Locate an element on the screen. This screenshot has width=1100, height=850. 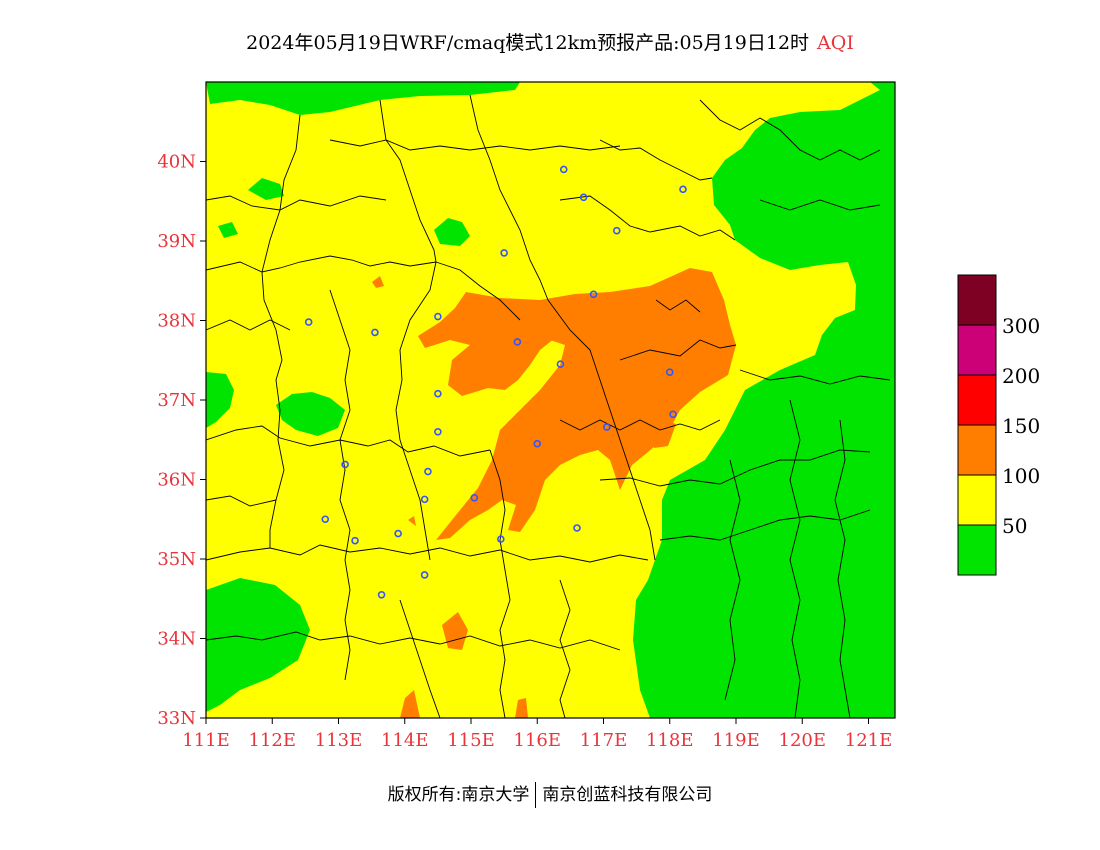
legend-level-label: 50 is located at coordinates (1014, 526).